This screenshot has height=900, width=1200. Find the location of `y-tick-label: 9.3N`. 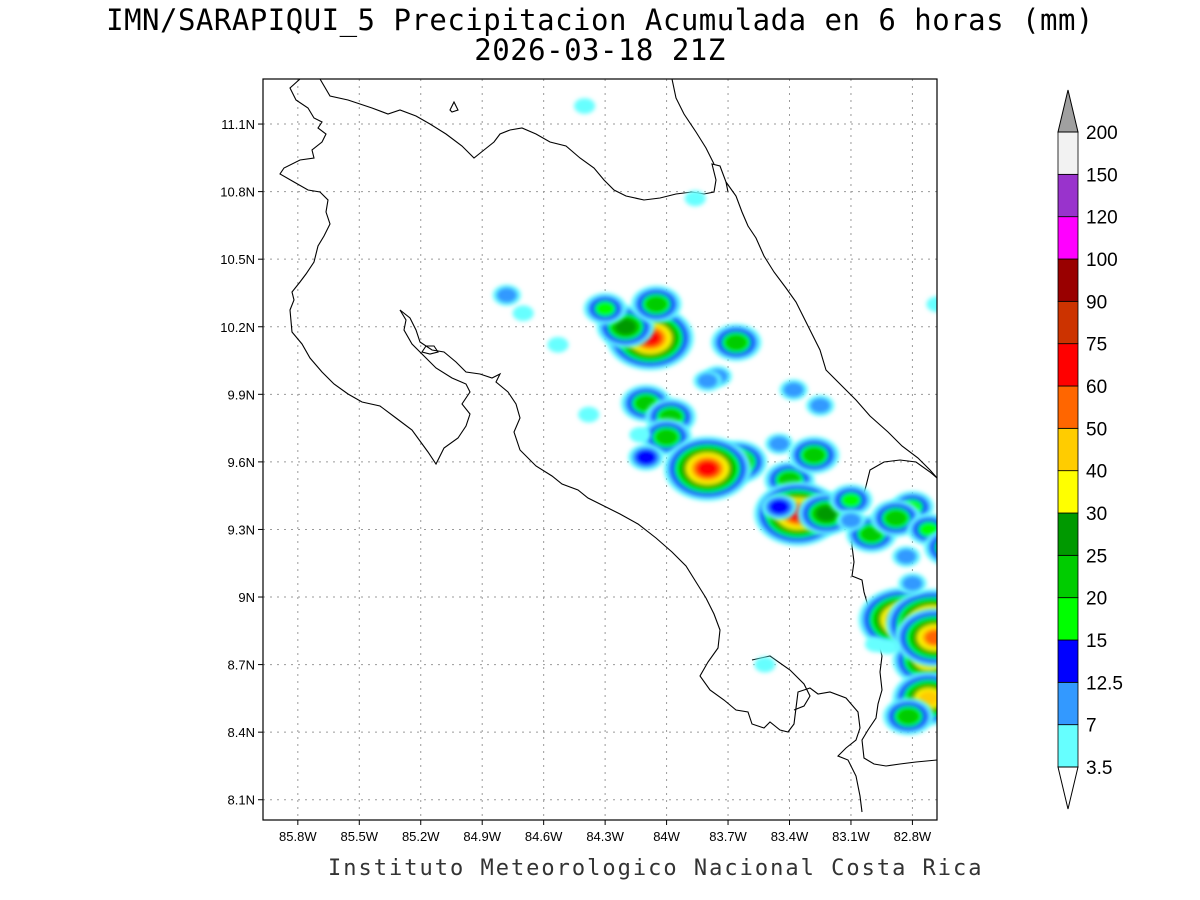

y-tick-label: 9.3N is located at coordinates (241, 529).